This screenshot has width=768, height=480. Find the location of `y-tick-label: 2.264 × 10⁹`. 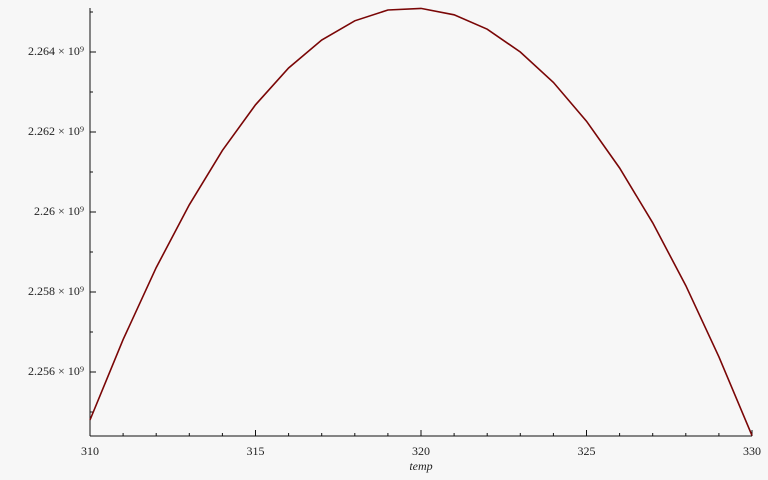

y-tick-label: 2.264 × 10⁹ is located at coordinates (56, 51).